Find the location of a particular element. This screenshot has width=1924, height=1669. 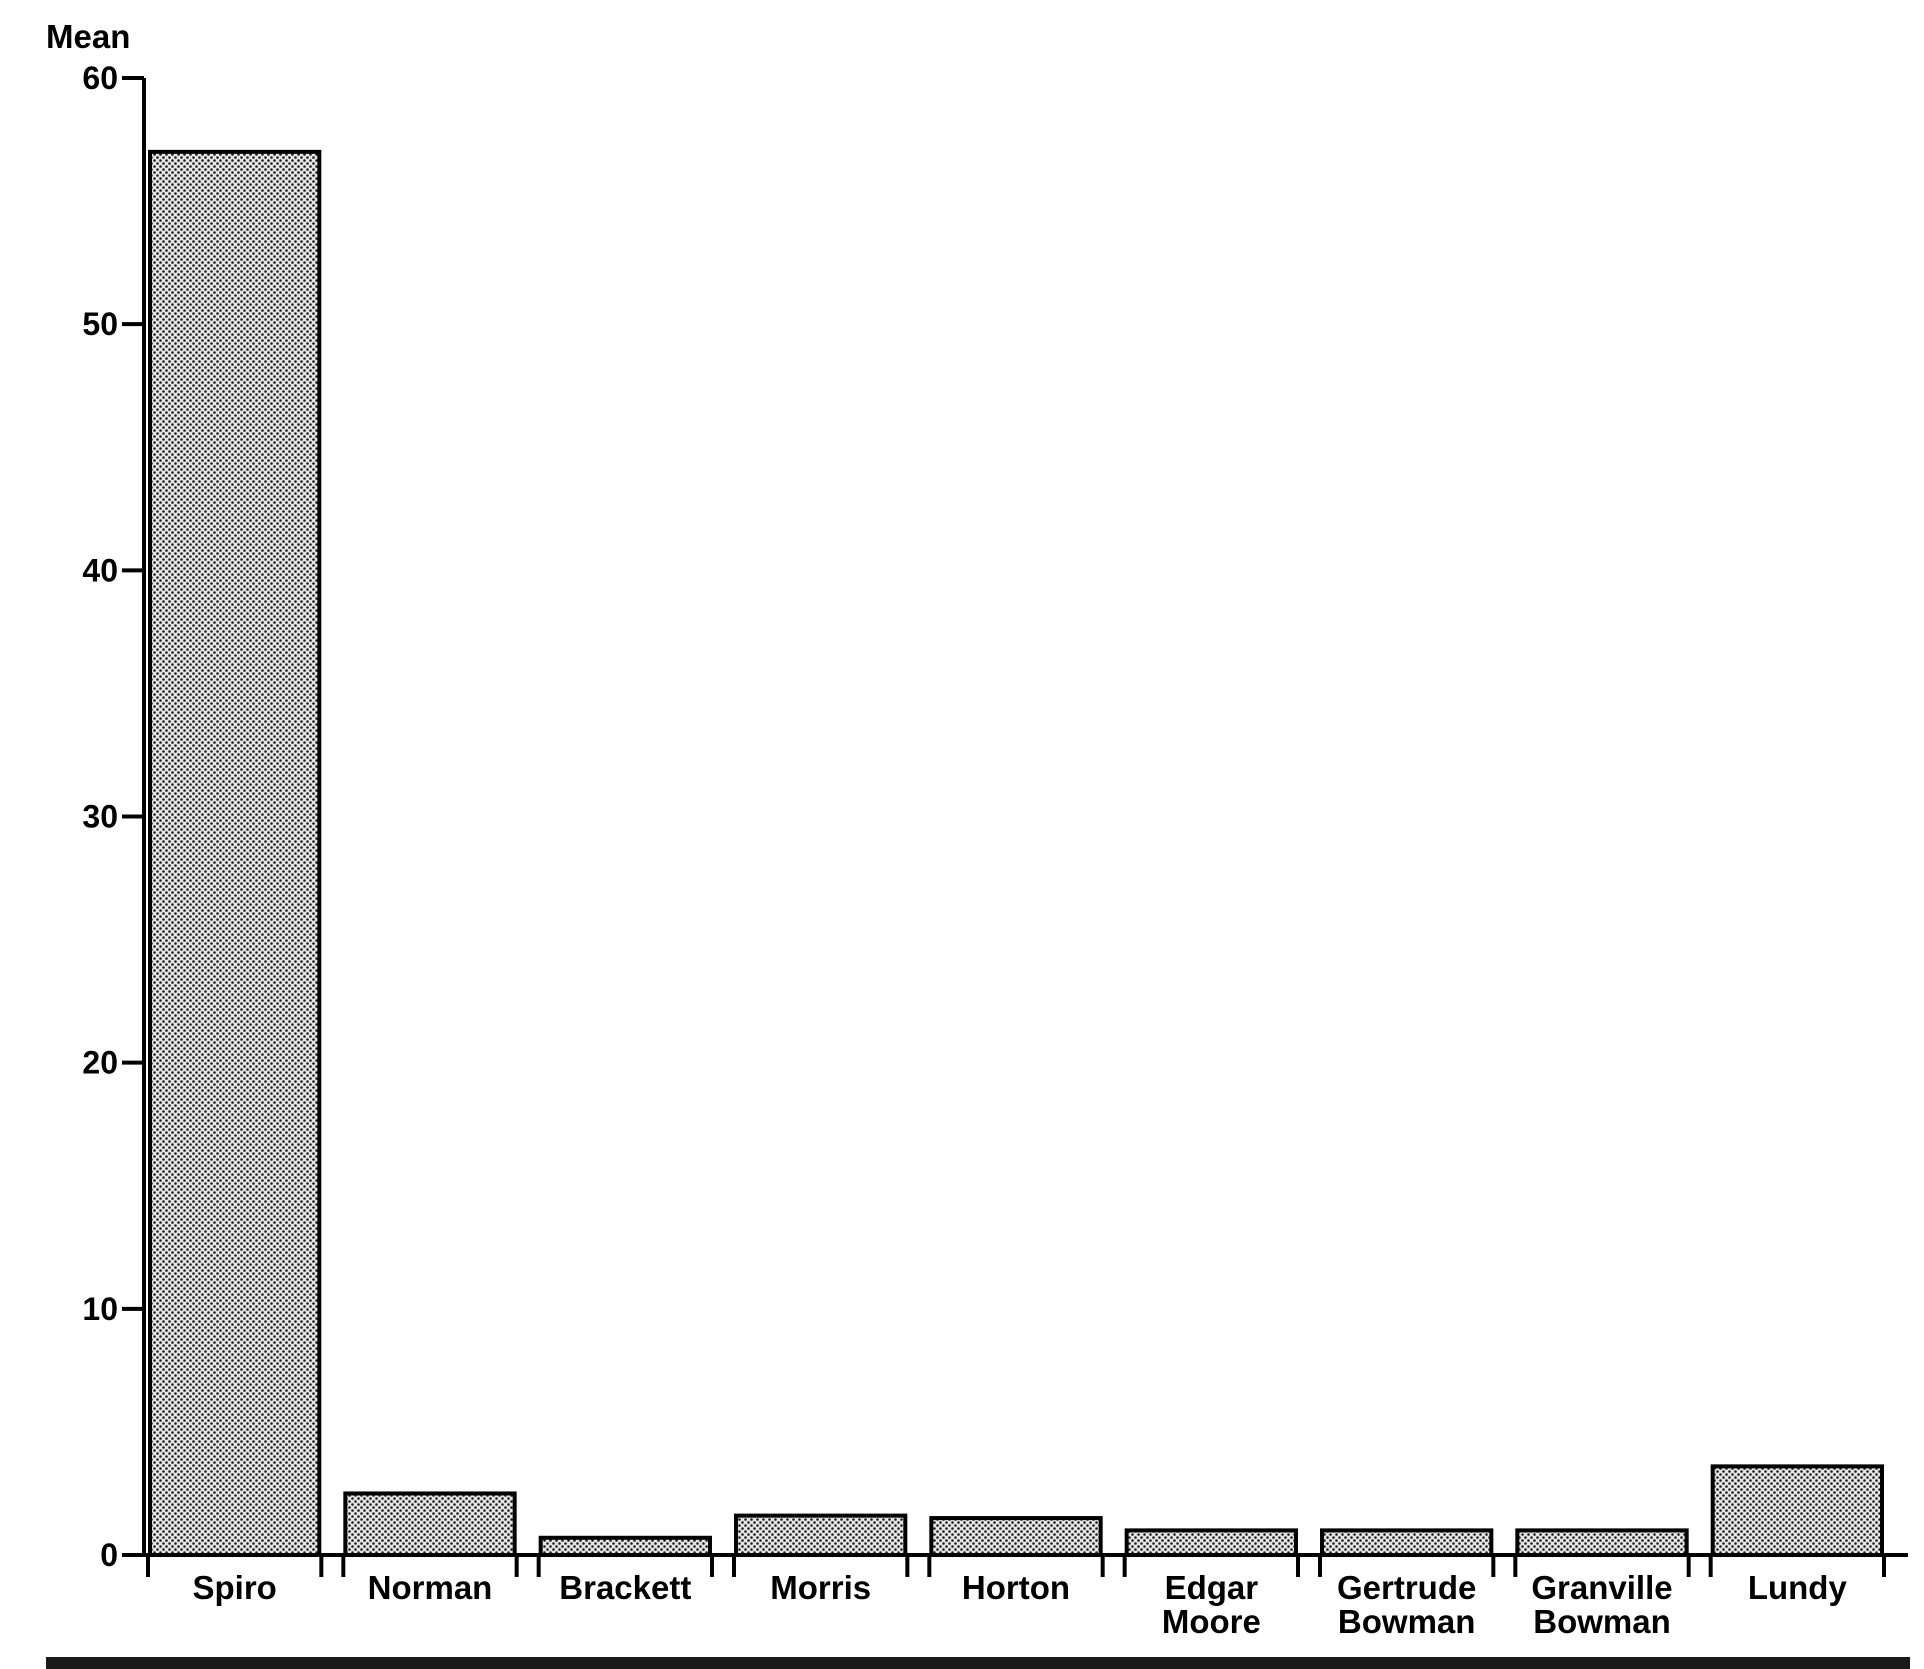

bottom-rule is located at coordinates (978, 1663).